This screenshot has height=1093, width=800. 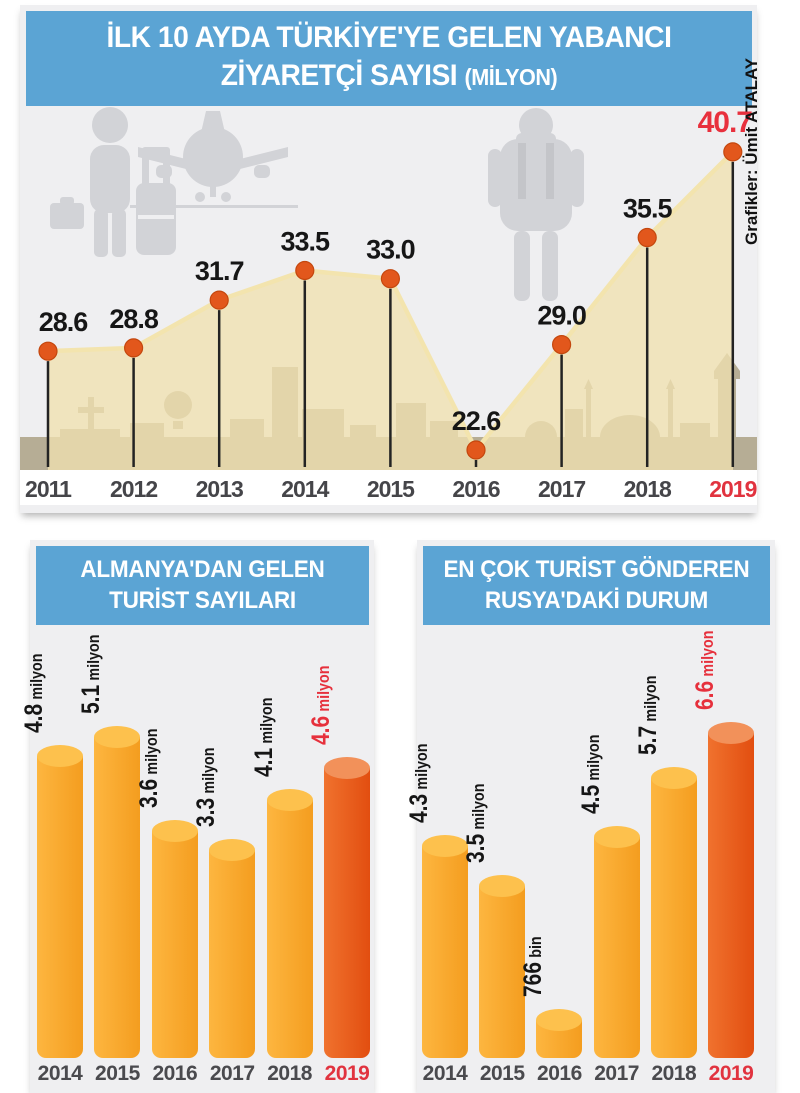 I want to click on bar-label-2016: 3.6 milyon, so click(x=149, y=699).